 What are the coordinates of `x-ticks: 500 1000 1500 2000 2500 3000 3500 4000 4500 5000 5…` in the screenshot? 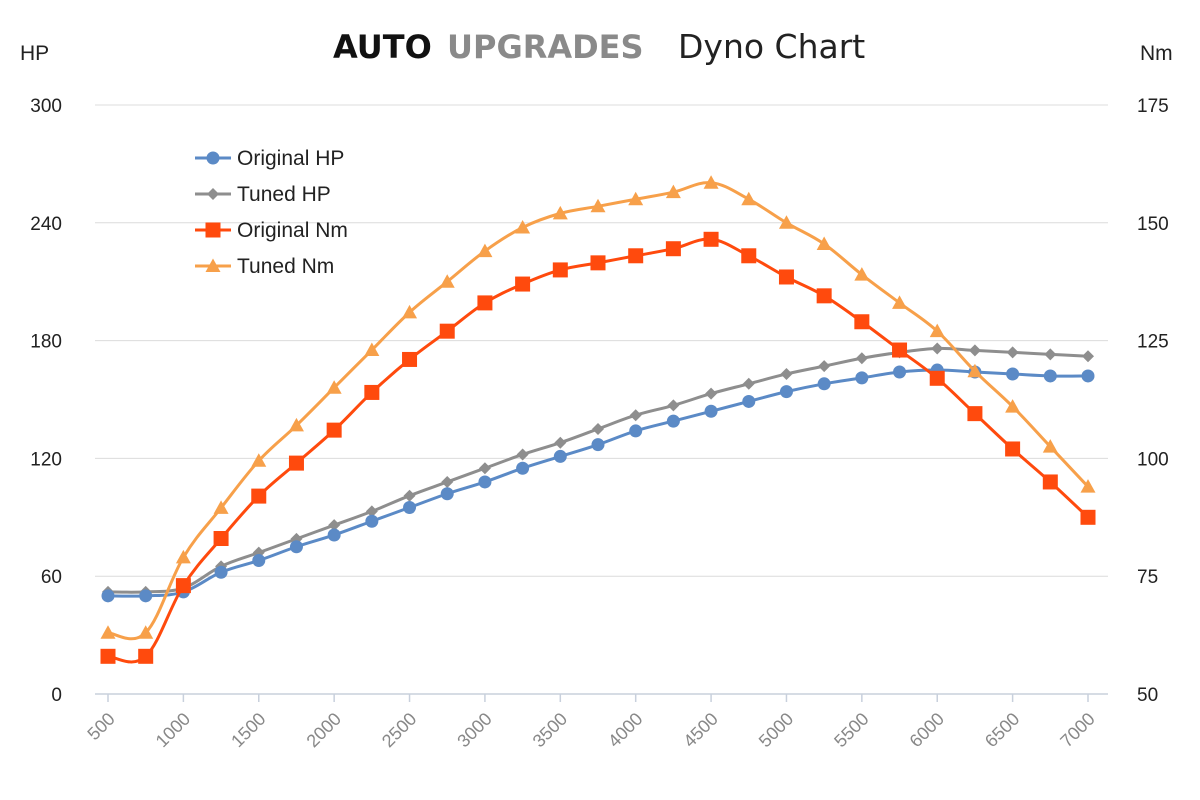 It's located at (591, 722).